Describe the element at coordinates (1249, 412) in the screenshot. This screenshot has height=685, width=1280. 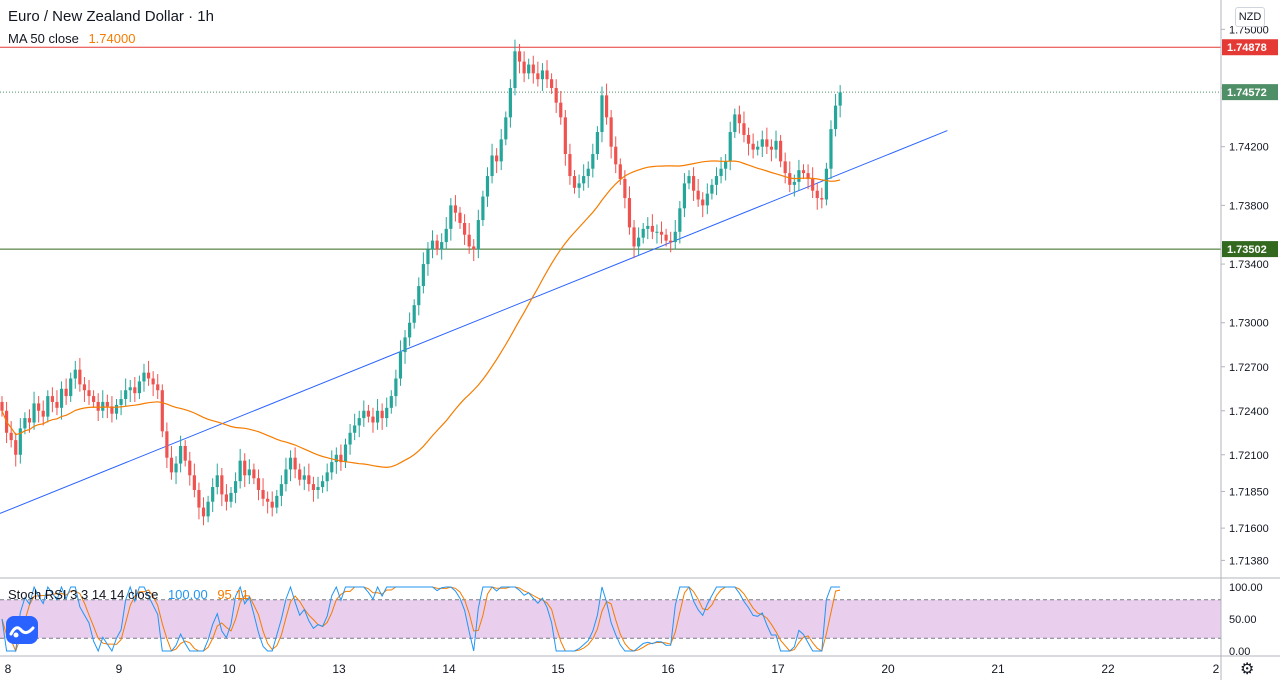
I see `price-tick-label: 1.72400` at that location.